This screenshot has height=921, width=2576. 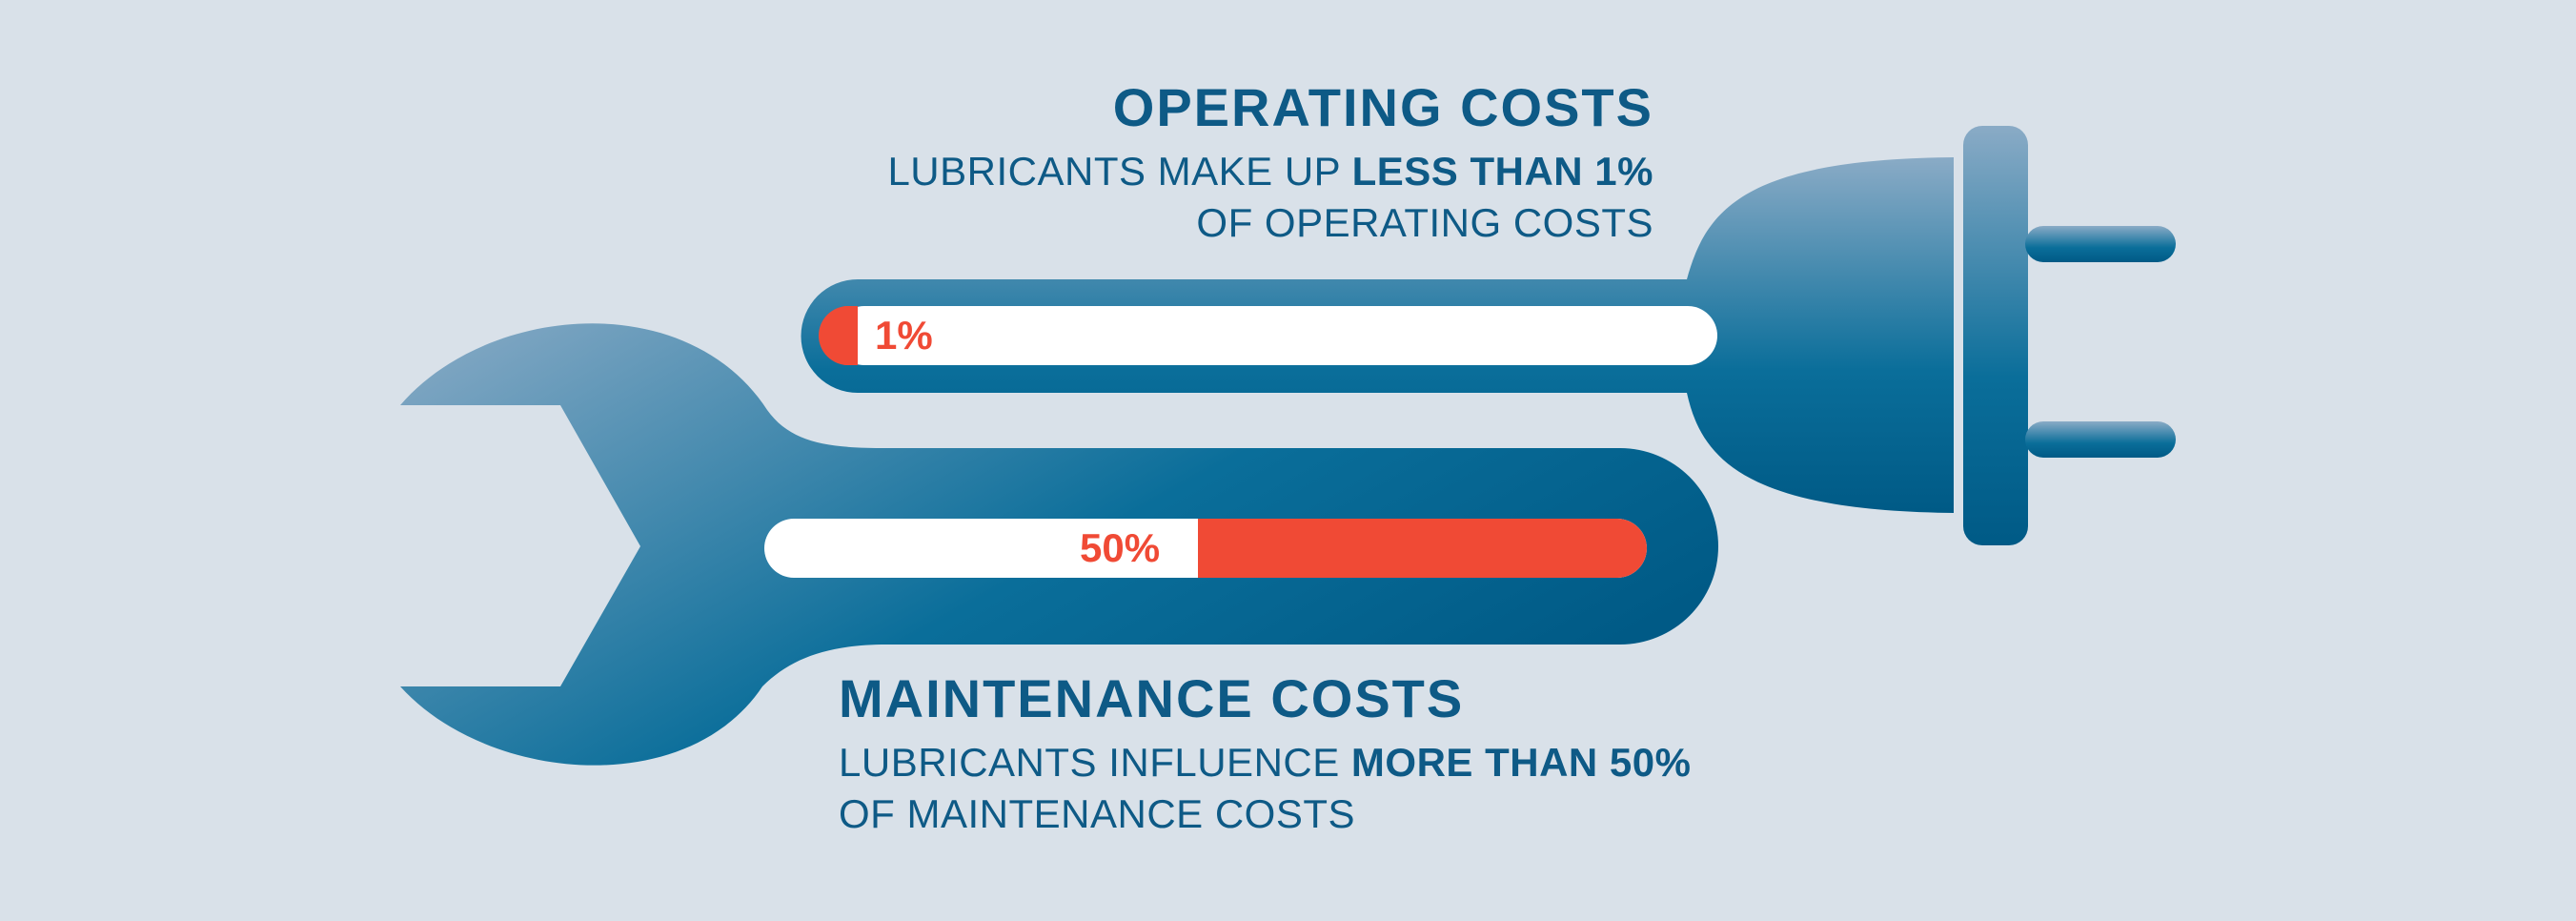 What do you see at coordinates (1152, 698) in the screenshot?
I see `maintenance-title: MAINTENANCE COSTS` at bounding box center [1152, 698].